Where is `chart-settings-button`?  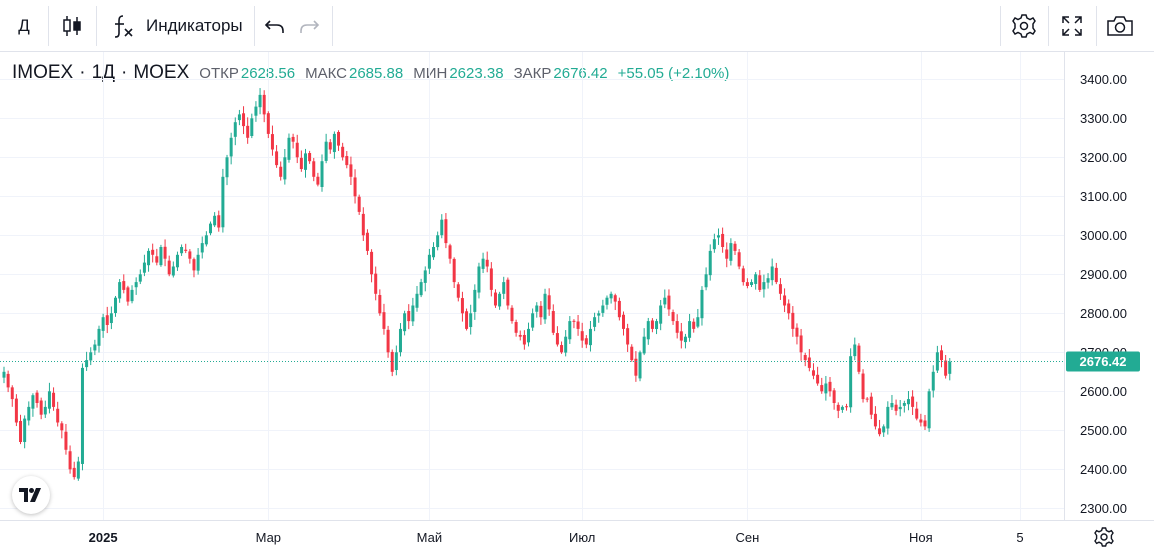
chart-settings-button is located at coordinates (1104, 537).